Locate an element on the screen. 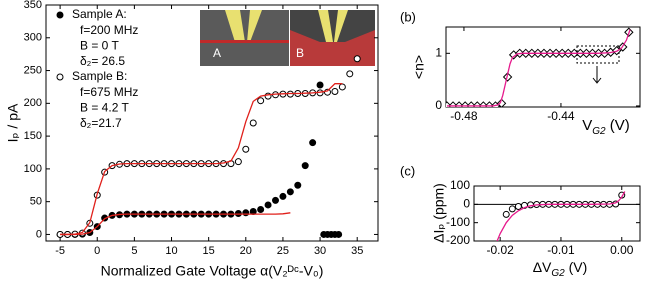 This screenshot has width=664, height=290. x-axis-label-part: ΔV is located at coordinates (542, 267).